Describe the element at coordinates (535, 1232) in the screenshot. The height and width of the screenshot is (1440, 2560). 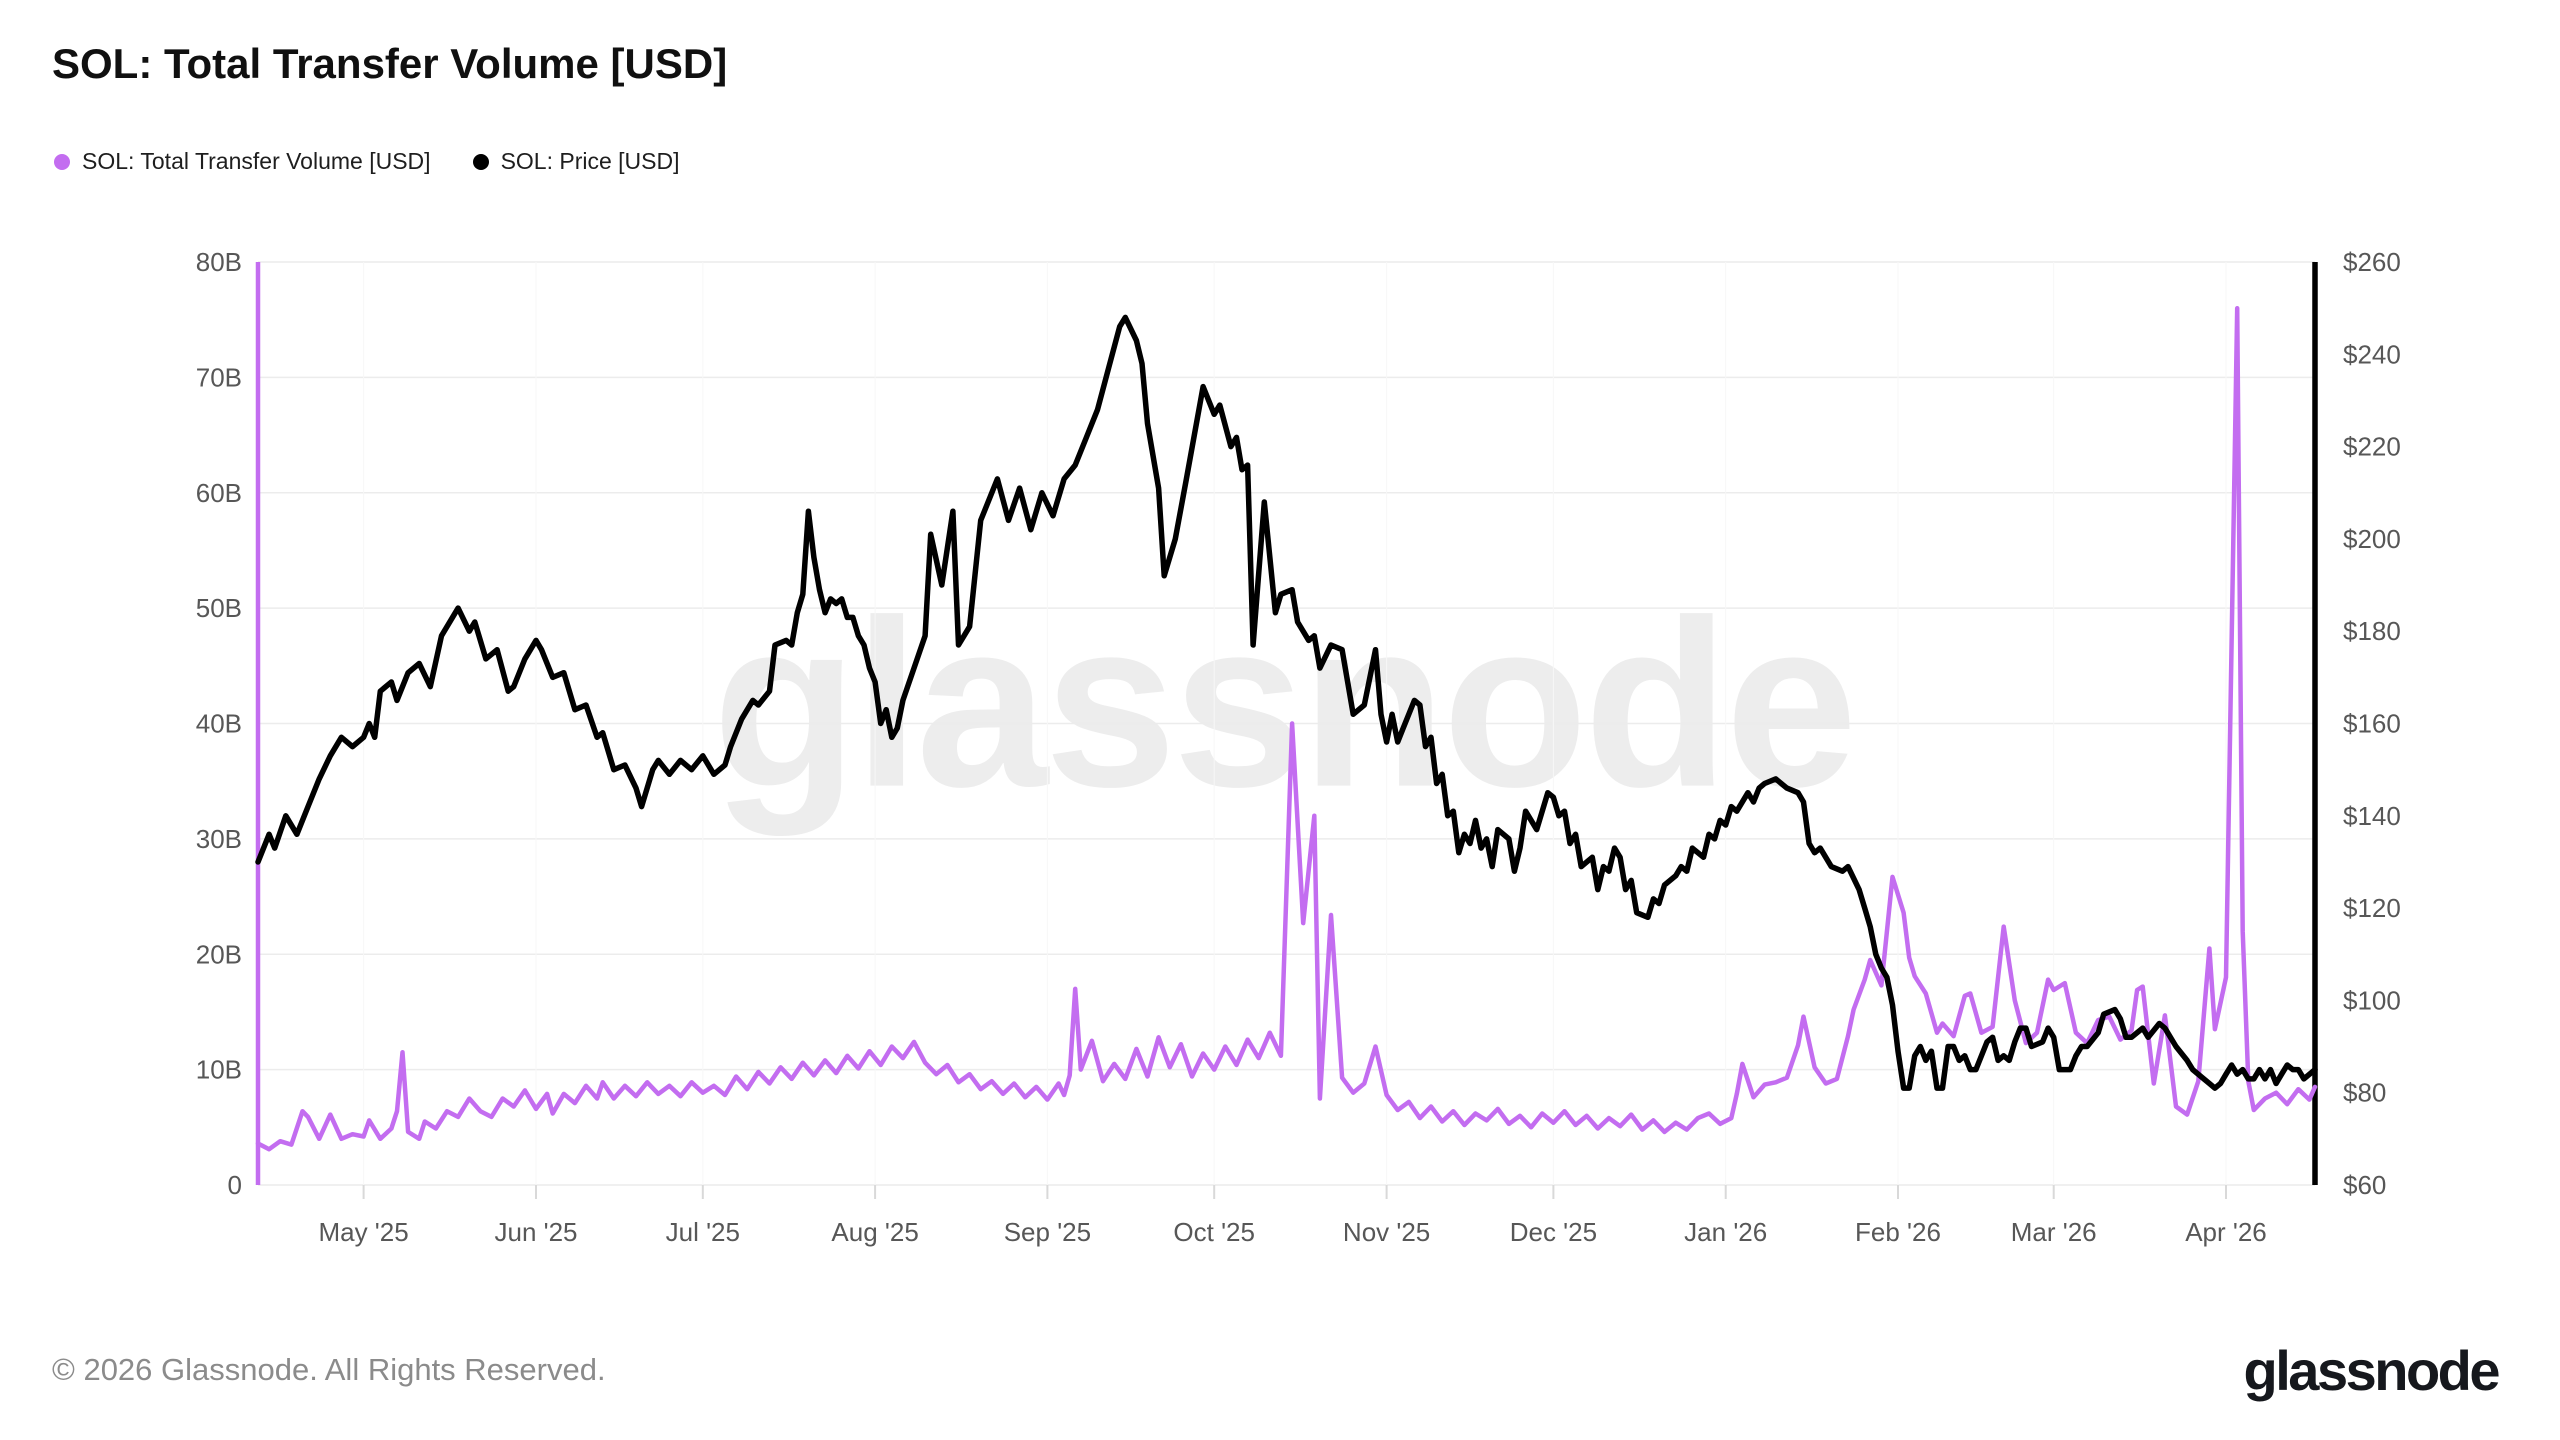
I see `x-axis-label: Jun '25` at that location.